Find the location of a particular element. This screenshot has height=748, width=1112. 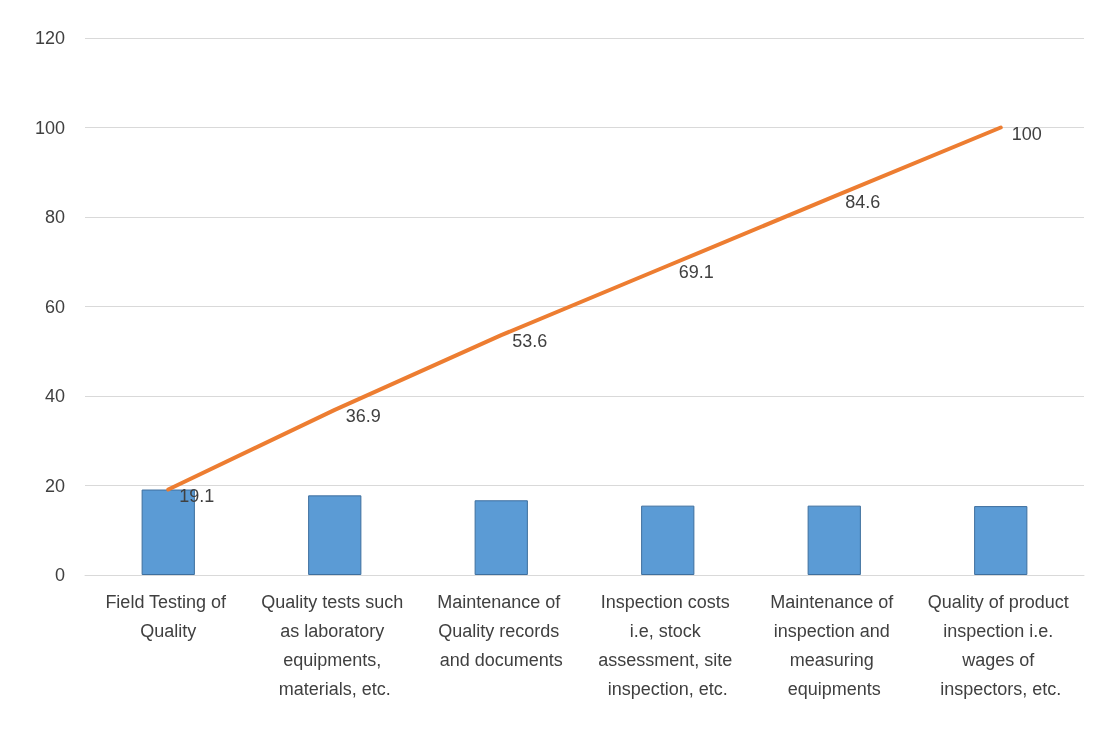

y-tick-label: 40 is located at coordinates (54, 396).